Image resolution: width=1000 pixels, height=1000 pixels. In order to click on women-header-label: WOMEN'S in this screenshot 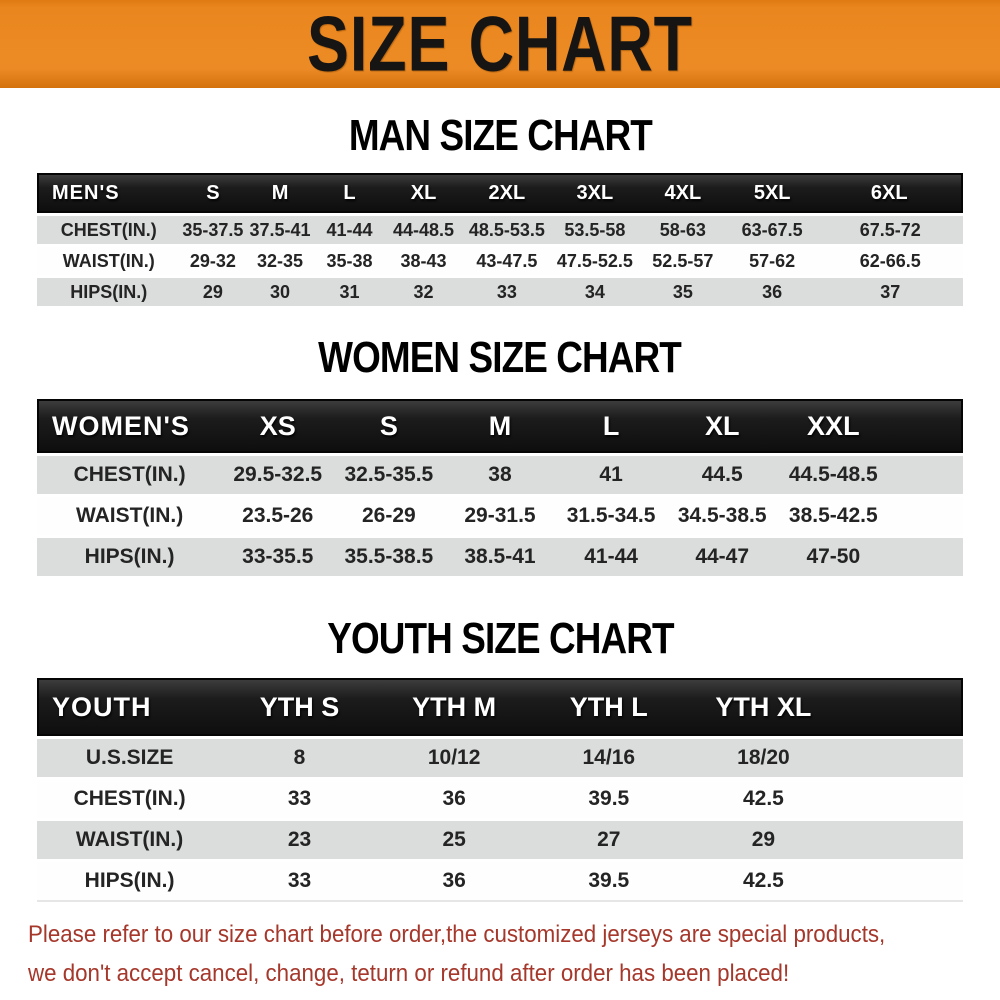, I will do `click(130, 426)`.